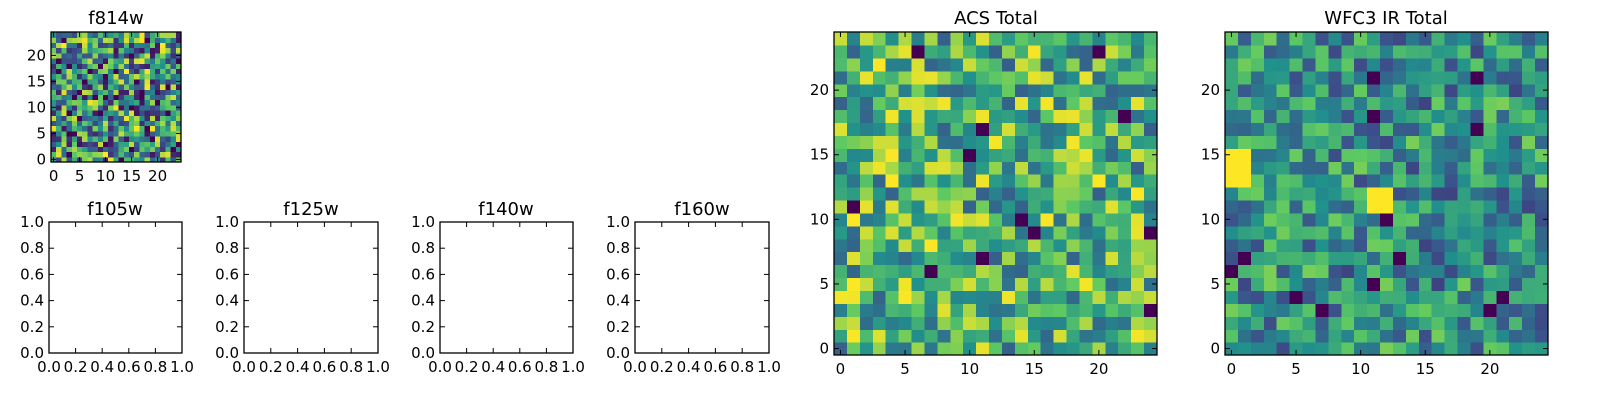  What do you see at coordinates (49, 367) in the screenshot?
I see `x-tick-label: 0.0` at bounding box center [49, 367].